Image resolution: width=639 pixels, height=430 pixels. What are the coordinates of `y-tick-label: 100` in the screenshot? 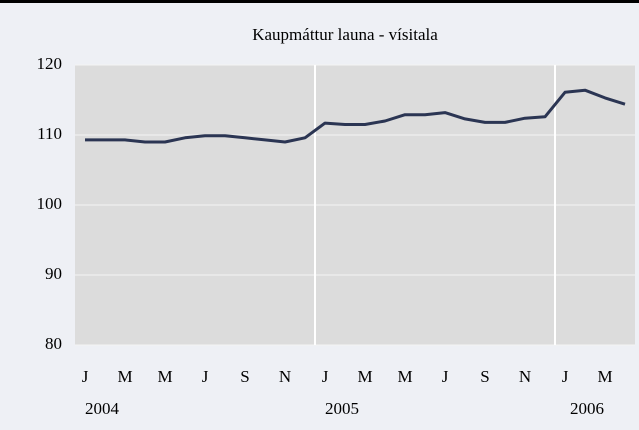 It's located at (50, 203).